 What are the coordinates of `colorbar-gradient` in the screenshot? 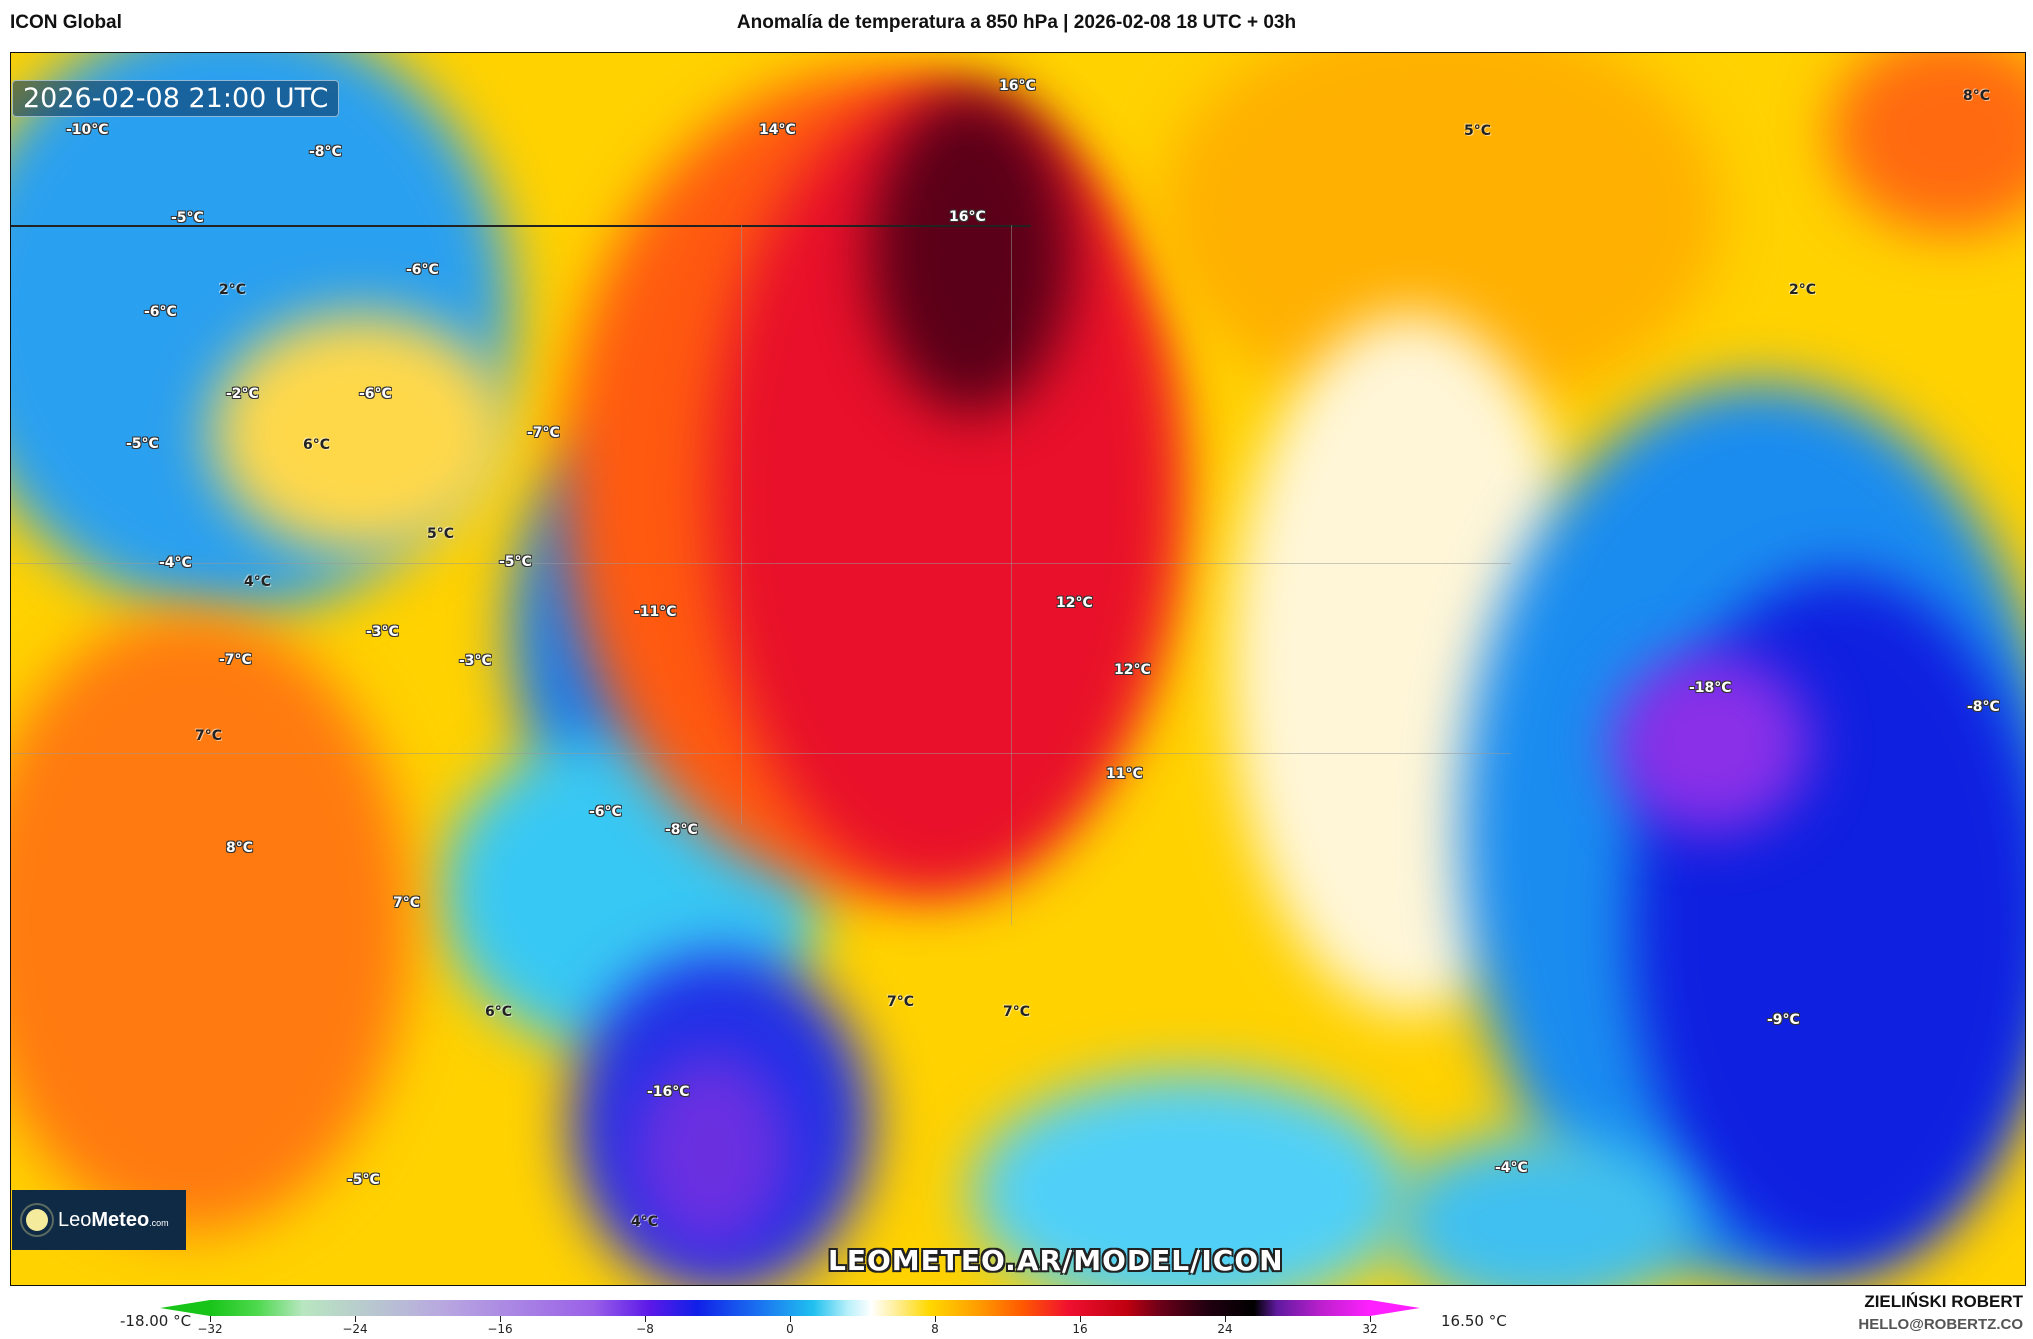 It's located at (790, 1308).